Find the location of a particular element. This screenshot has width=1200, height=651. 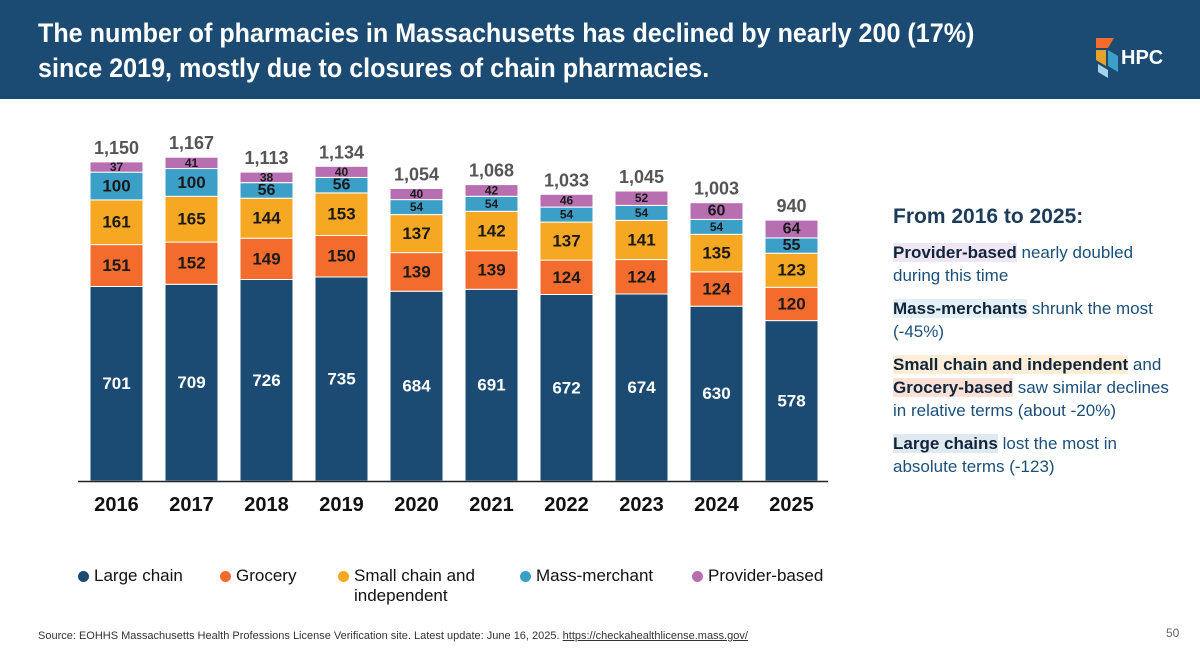

data-label: 42 is located at coordinates (492, 191).